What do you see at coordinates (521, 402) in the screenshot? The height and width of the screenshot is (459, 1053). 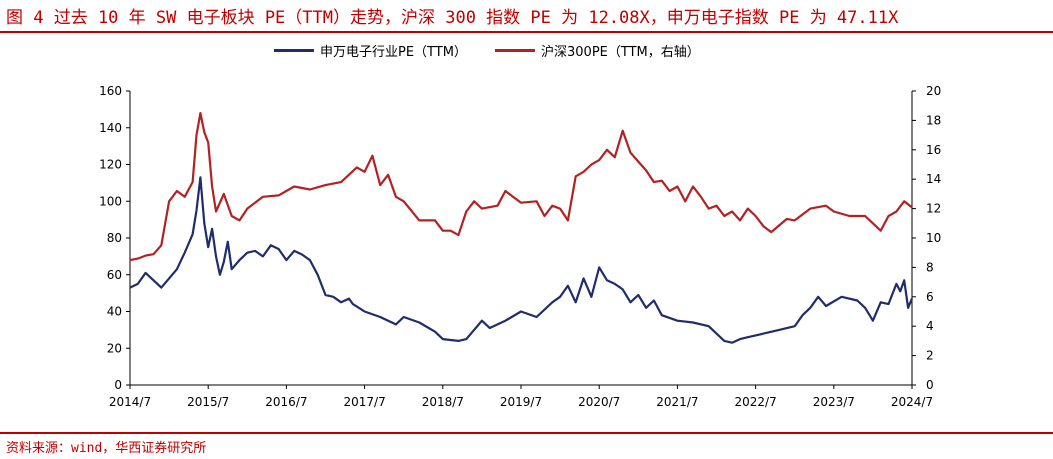 I see `x-tick-label: 2019/7` at bounding box center [521, 402].